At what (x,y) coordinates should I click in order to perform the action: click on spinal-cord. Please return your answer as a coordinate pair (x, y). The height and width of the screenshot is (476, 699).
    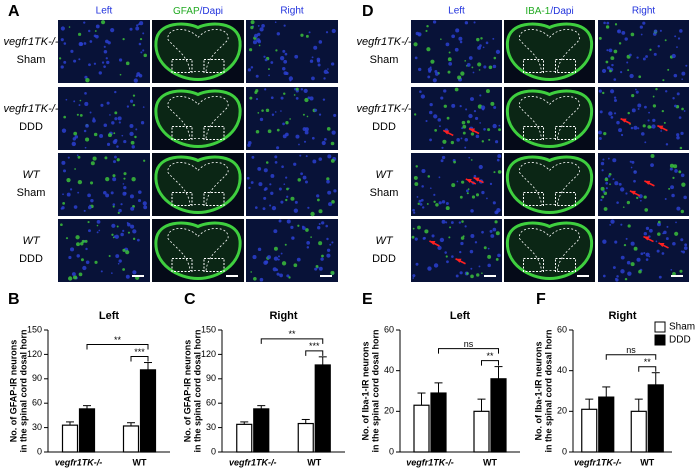
    Looking at the image, I should click on (549, 52).